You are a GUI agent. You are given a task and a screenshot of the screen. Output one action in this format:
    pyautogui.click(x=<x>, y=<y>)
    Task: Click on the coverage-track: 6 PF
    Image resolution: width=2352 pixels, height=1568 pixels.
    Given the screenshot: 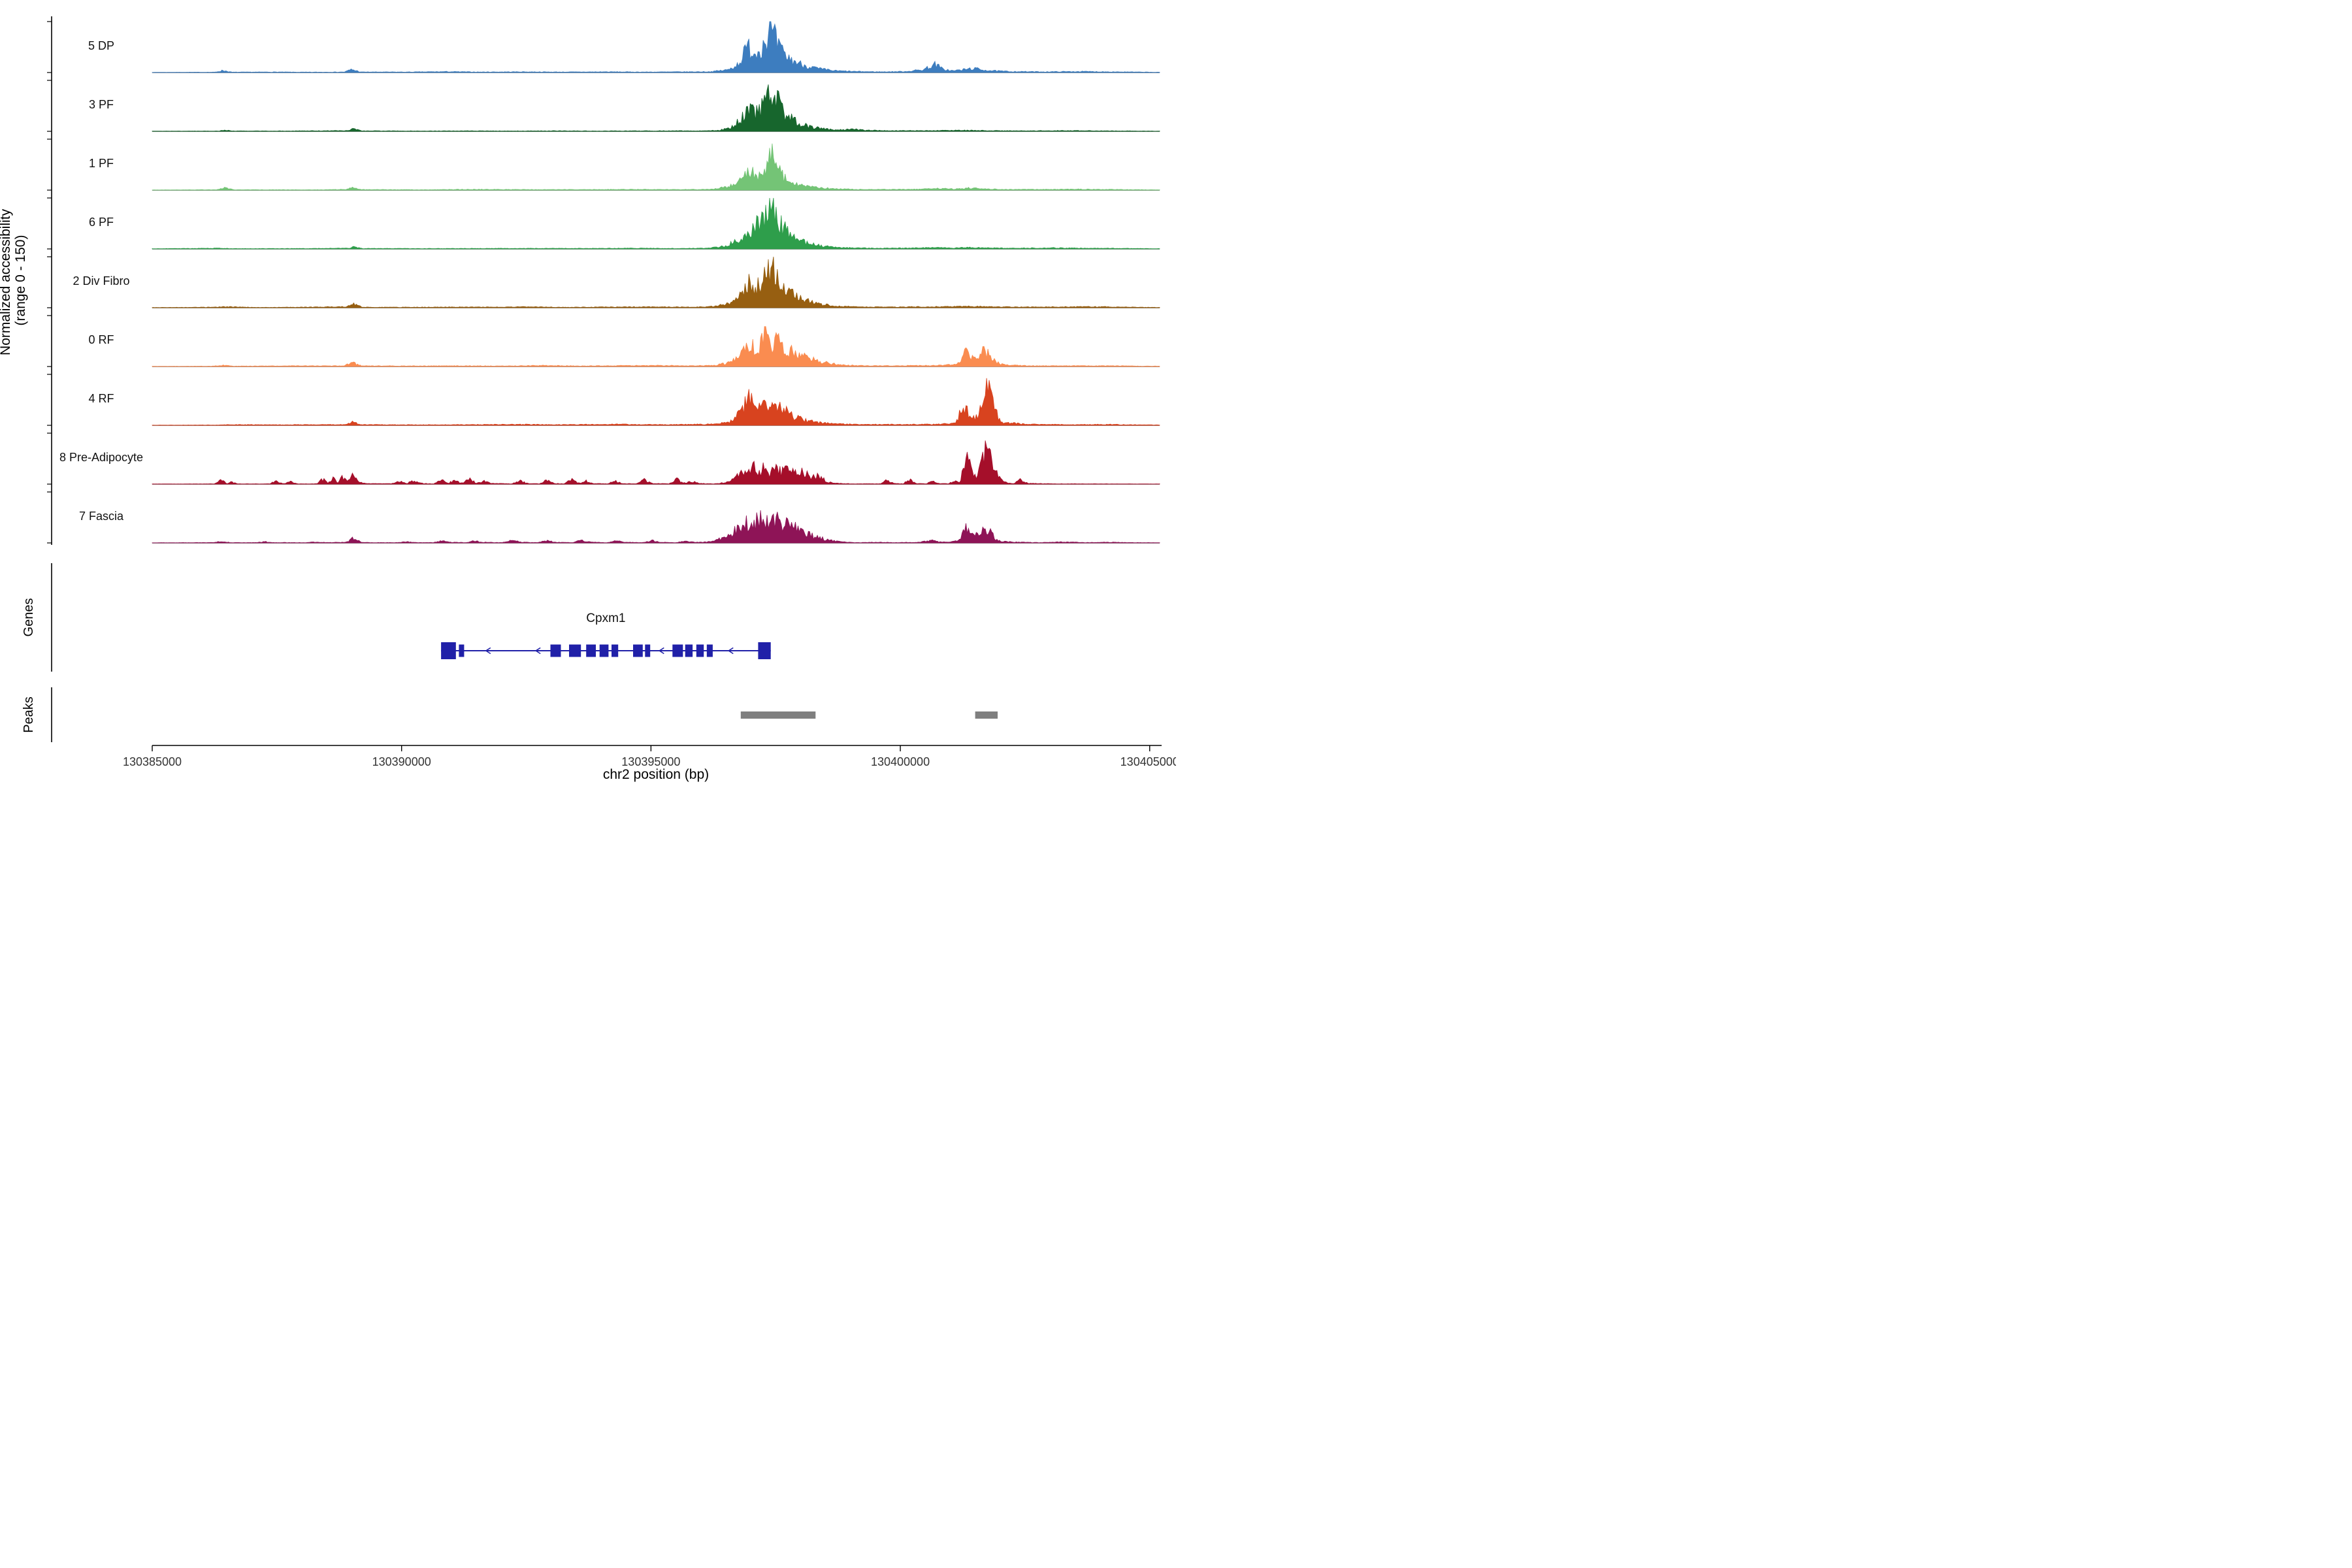 What is the action you would take?
    pyautogui.click(x=624, y=223)
    